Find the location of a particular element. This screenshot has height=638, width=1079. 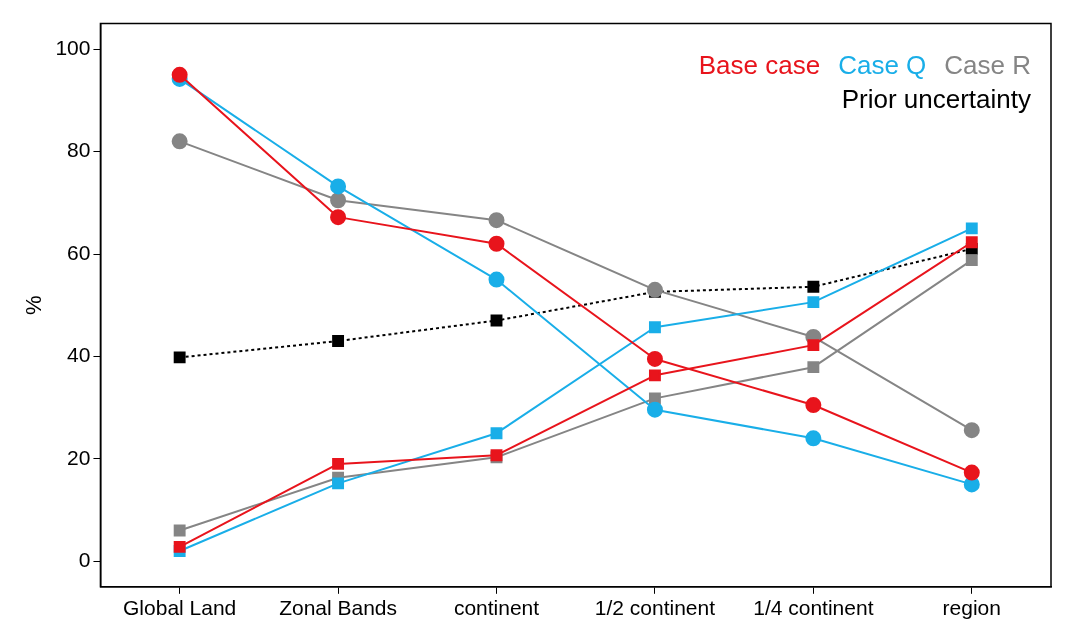

y-axis-title: % is located at coordinates (34, 305).